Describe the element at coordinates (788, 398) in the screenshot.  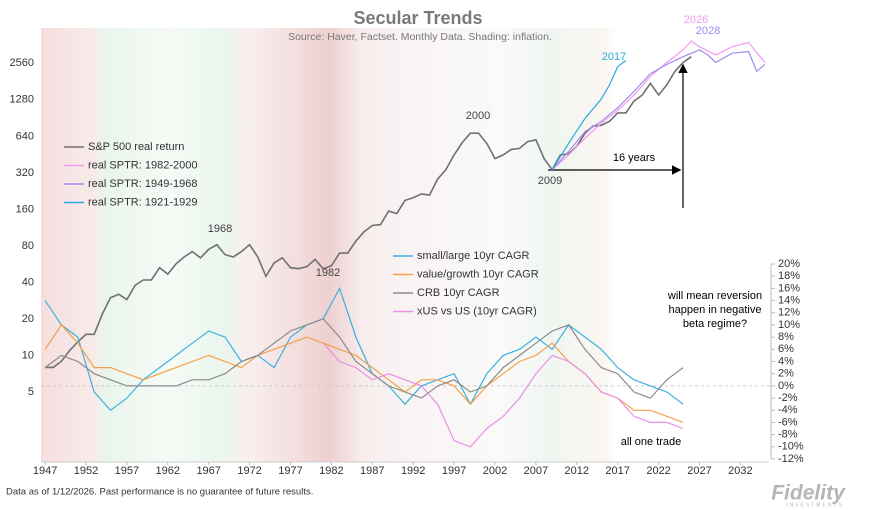
I see `y2-tick-label: -2%` at that location.